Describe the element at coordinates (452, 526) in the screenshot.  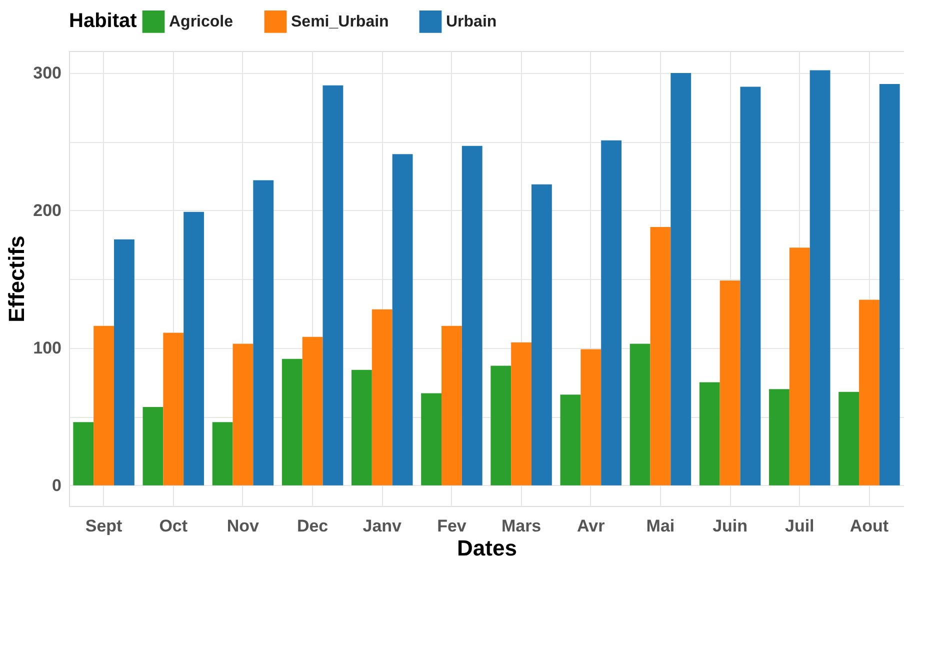
I see `x-tick-label: Fev` at that location.